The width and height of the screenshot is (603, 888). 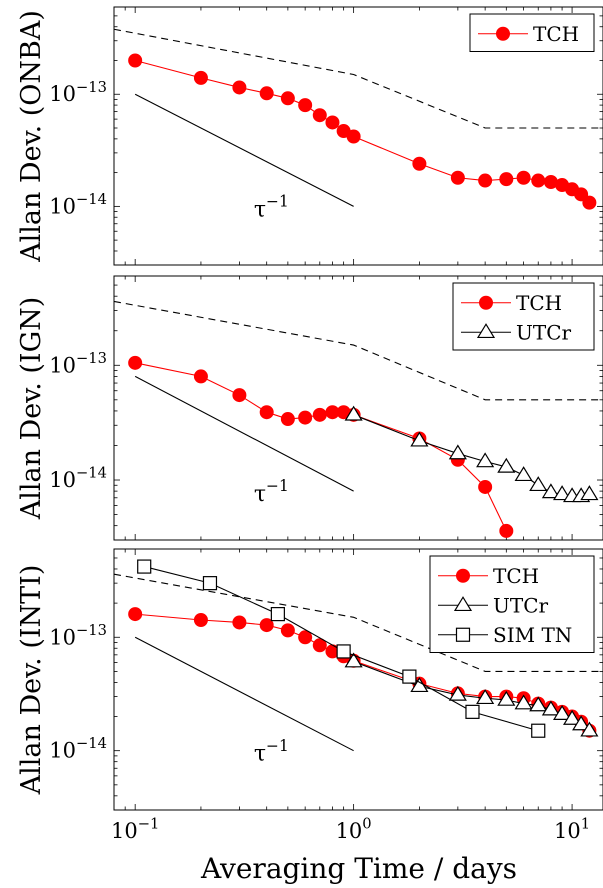 I want to click on legend-label: UTCr, so click(x=543, y=332).